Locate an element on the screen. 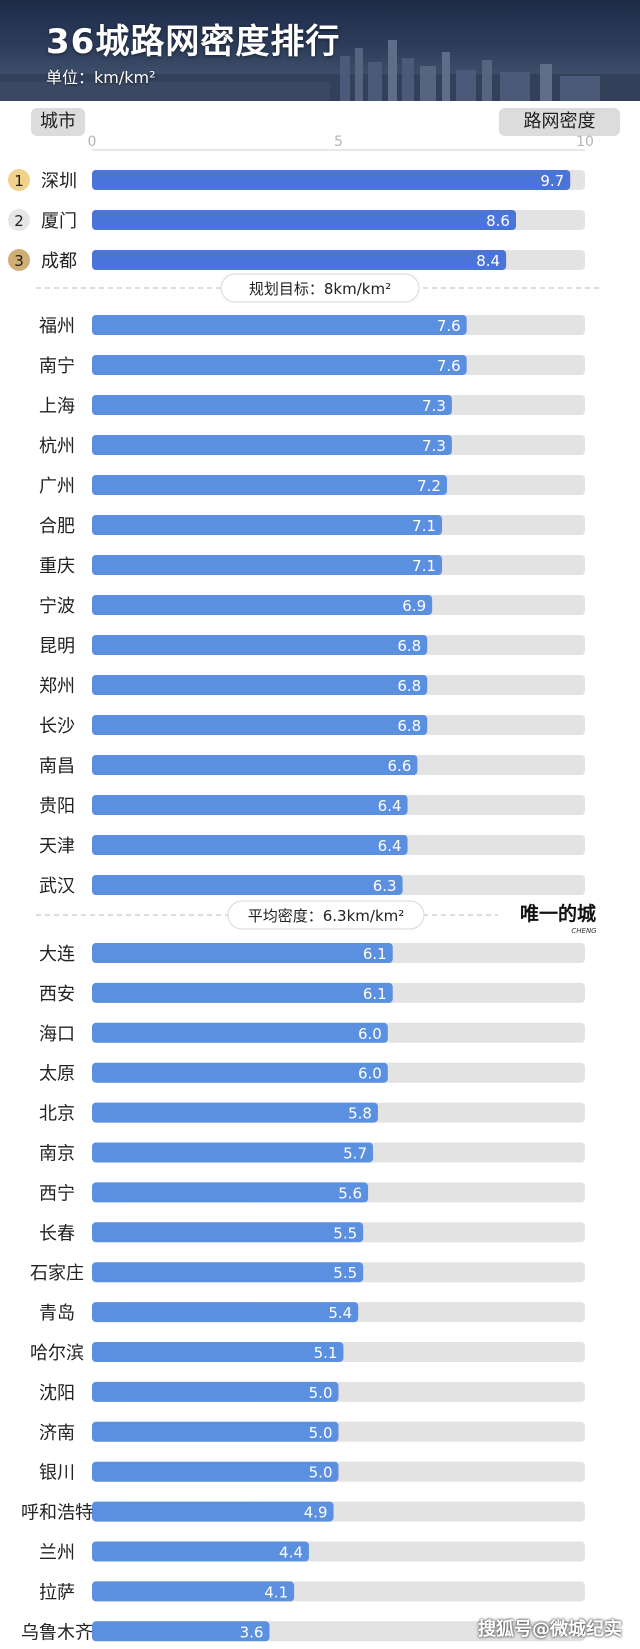  bar-value-label: 6.1 is located at coordinates (375, 954).